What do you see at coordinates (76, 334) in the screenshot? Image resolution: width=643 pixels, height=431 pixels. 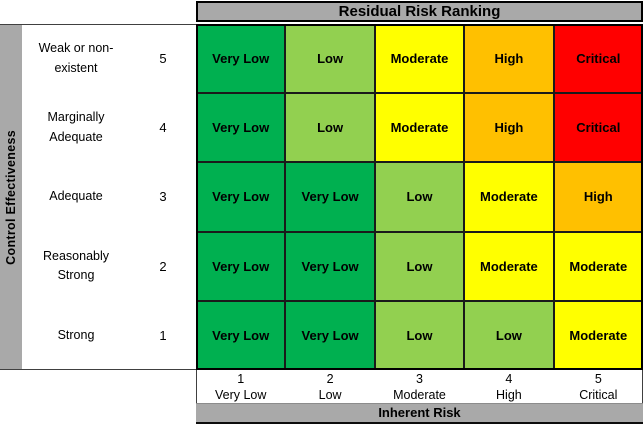 I see `y-axis-category-label: Strong` at bounding box center [76, 334].